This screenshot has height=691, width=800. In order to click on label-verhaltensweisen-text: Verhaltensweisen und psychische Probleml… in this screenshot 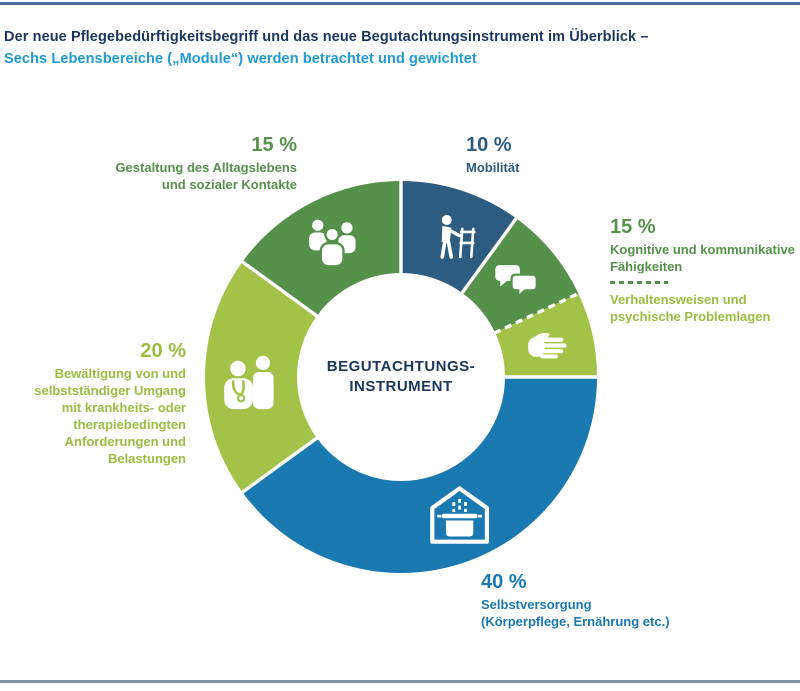, I will do `click(690, 308)`.